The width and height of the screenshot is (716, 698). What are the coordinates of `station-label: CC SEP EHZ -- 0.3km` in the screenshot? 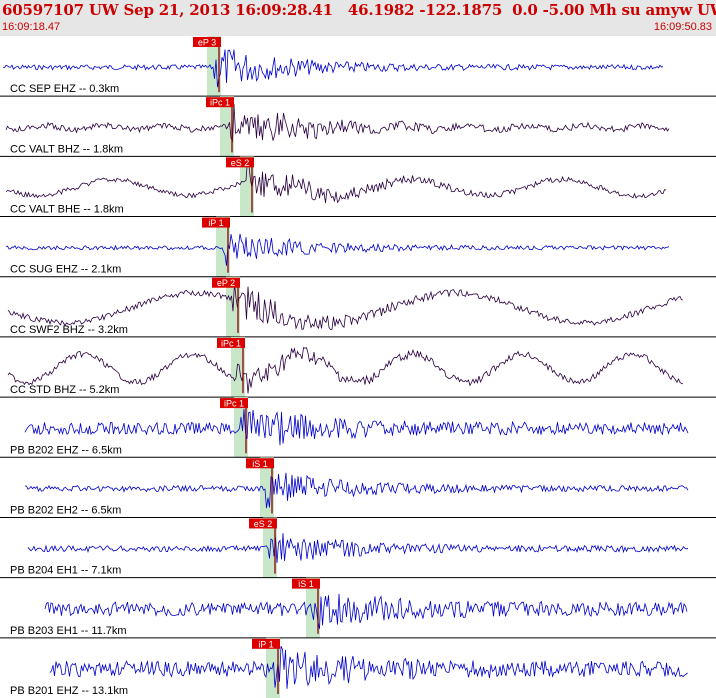 It's located at (64, 89).